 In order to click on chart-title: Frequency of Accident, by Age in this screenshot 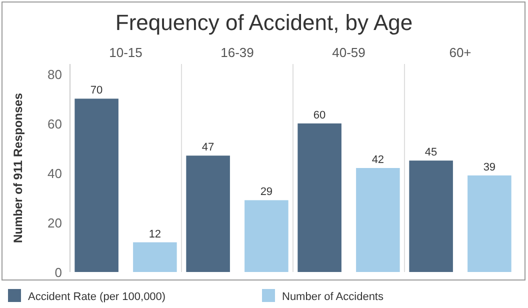, I will do `click(264, 22)`.